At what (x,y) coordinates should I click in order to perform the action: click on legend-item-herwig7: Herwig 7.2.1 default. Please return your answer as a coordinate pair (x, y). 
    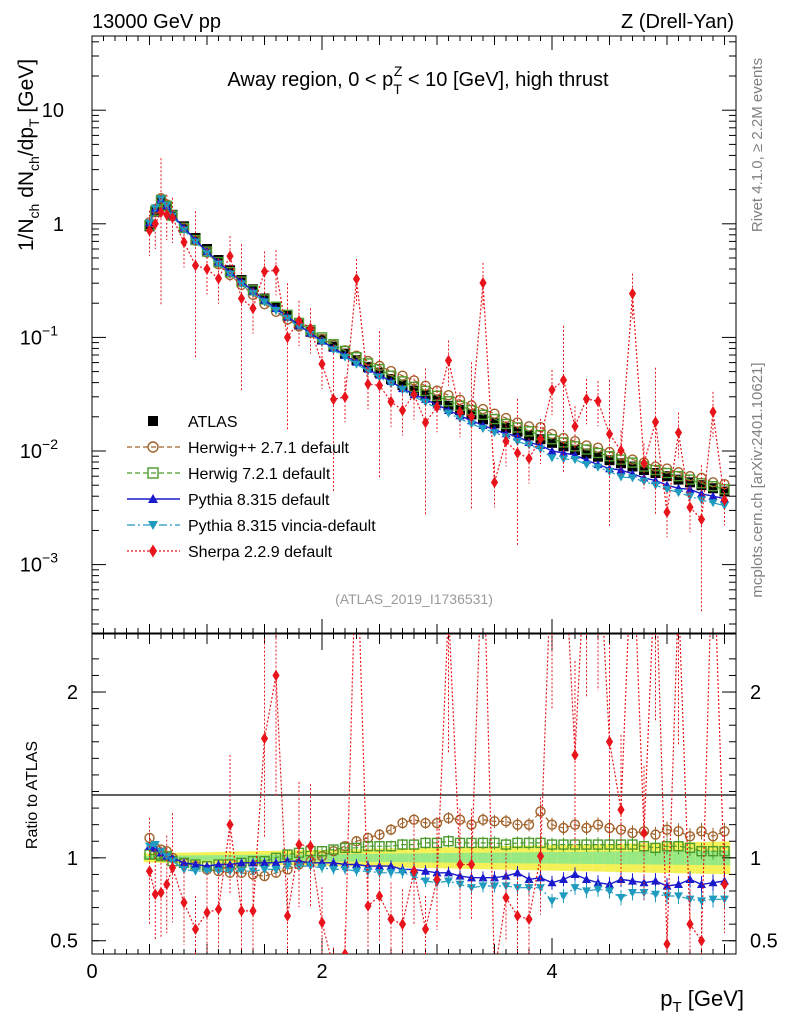
    Looking at the image, I should click on (229, 474).